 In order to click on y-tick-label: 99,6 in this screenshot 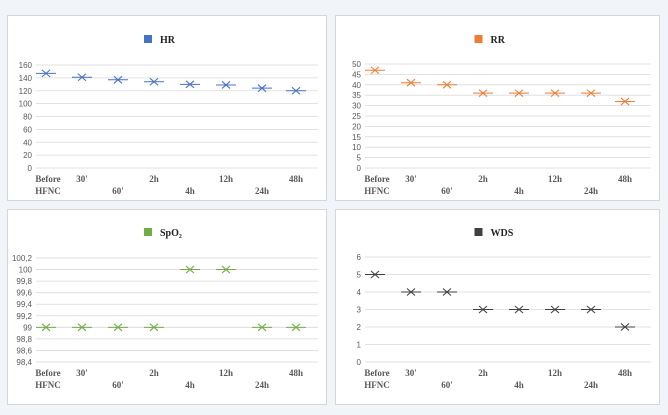, I will do `click(24, 293)`.